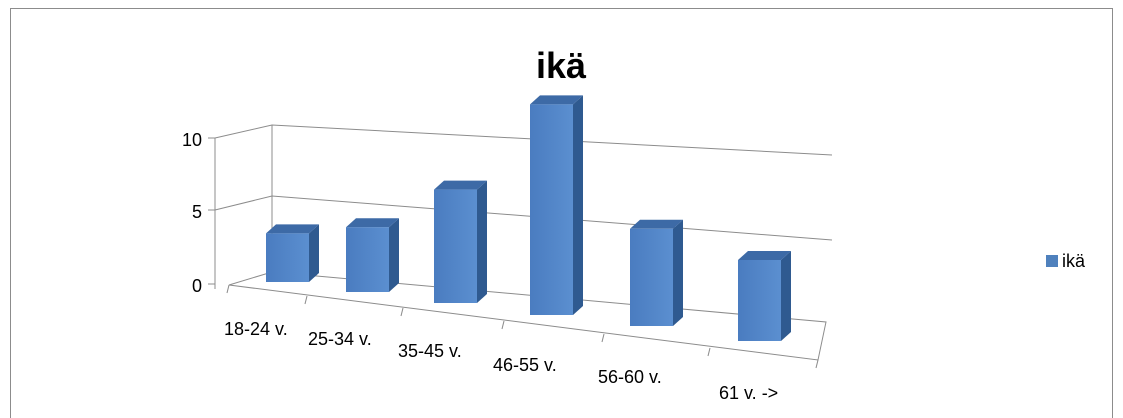 The width and height of the screenshot is (1123, 418). I want to click on x-tick-label: 61 v. ->, so click(748, 393).